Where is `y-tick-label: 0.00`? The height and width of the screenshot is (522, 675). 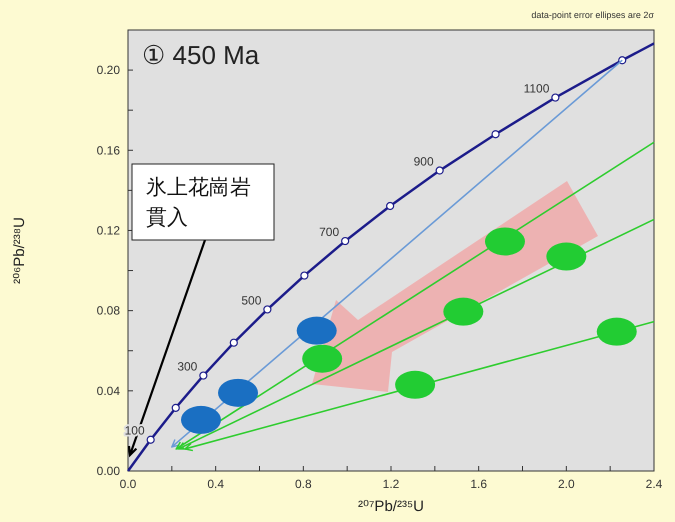
y-tick-label: 0.00 is located at coordinates (108, 471).